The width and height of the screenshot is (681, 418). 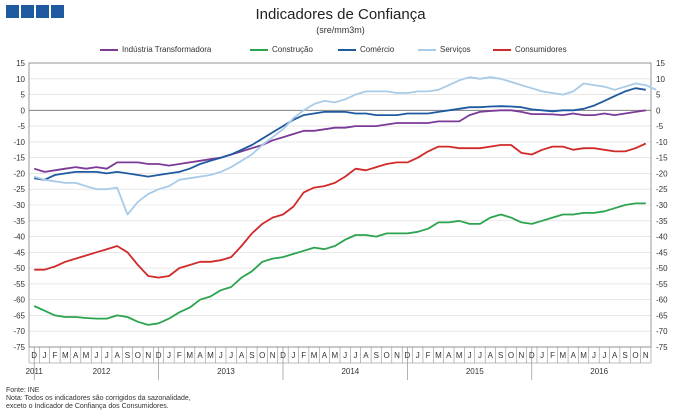 What do you see at coordinates (427, 49) in the screenshot?
I see `legend-swatch-servicos` at bounding box center [427, 49].